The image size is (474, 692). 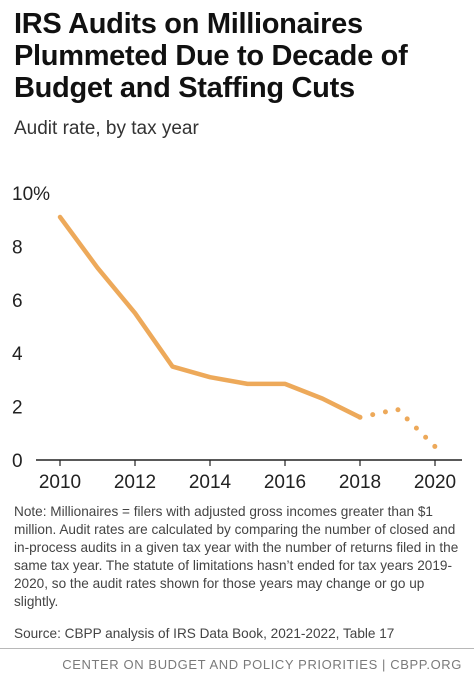 What do you see at coordinates (360, 482) in the screenshot?
I see `x-tick-label: 2018` at bounding box center [360, 482].